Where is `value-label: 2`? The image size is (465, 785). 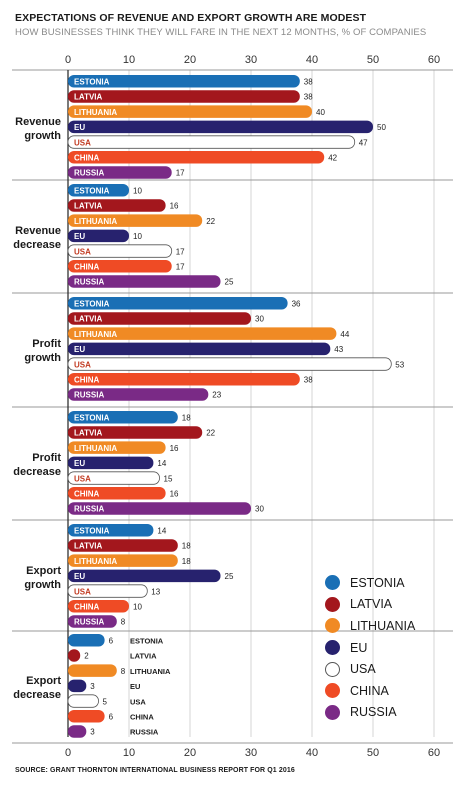
value-label: 2 is located at coordinates (86, 656).